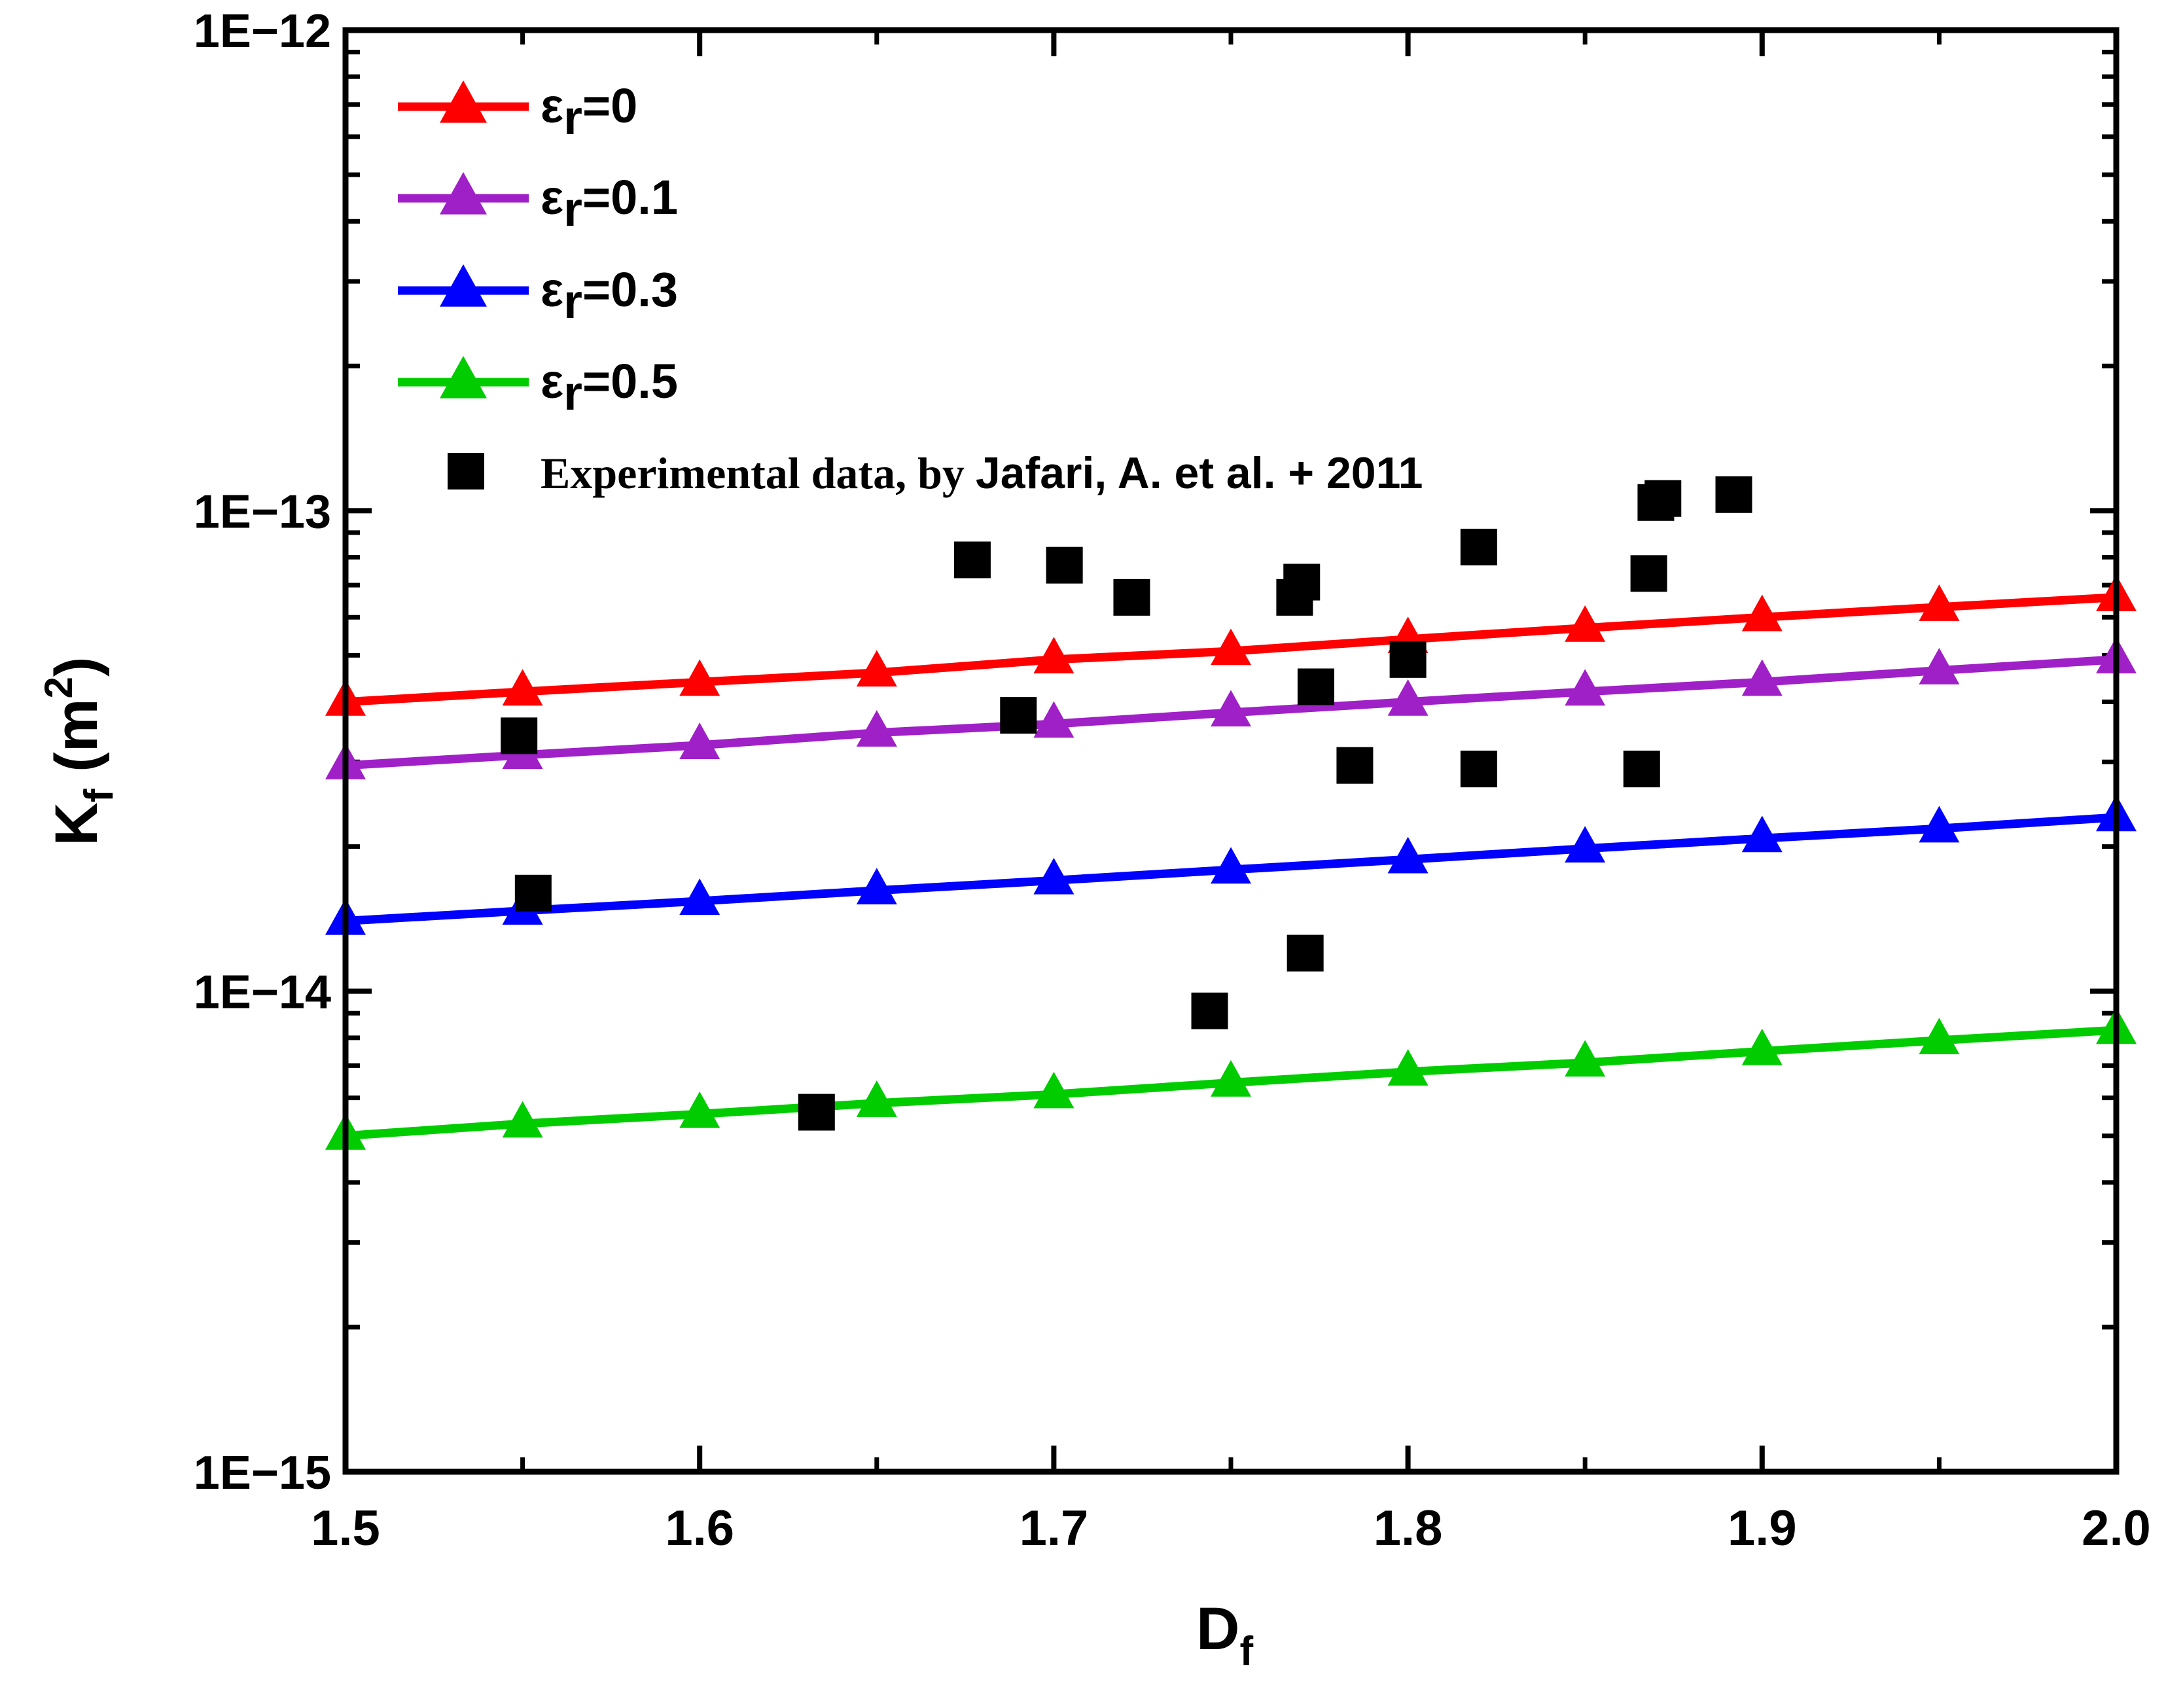  Describe the element at coordinates (1408, 1528) in the screenshot. I see `x-tick-label: 1.8` at that location.